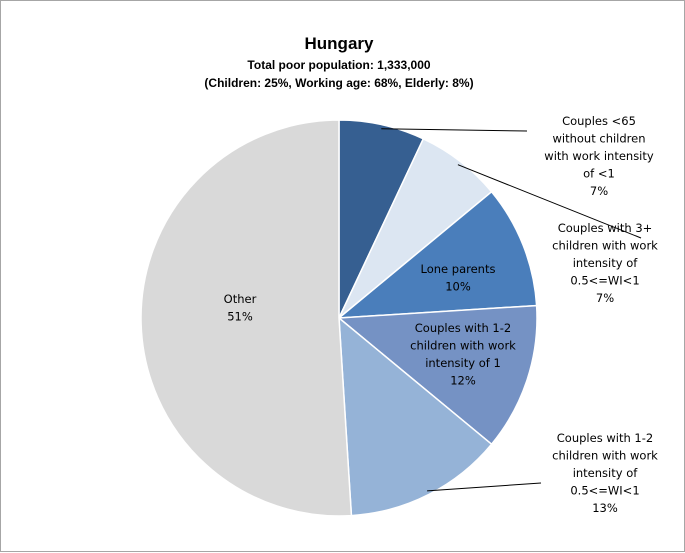 The image size is (685, 553). I want to click on slice-value-label: 51%, so click(240, 317).